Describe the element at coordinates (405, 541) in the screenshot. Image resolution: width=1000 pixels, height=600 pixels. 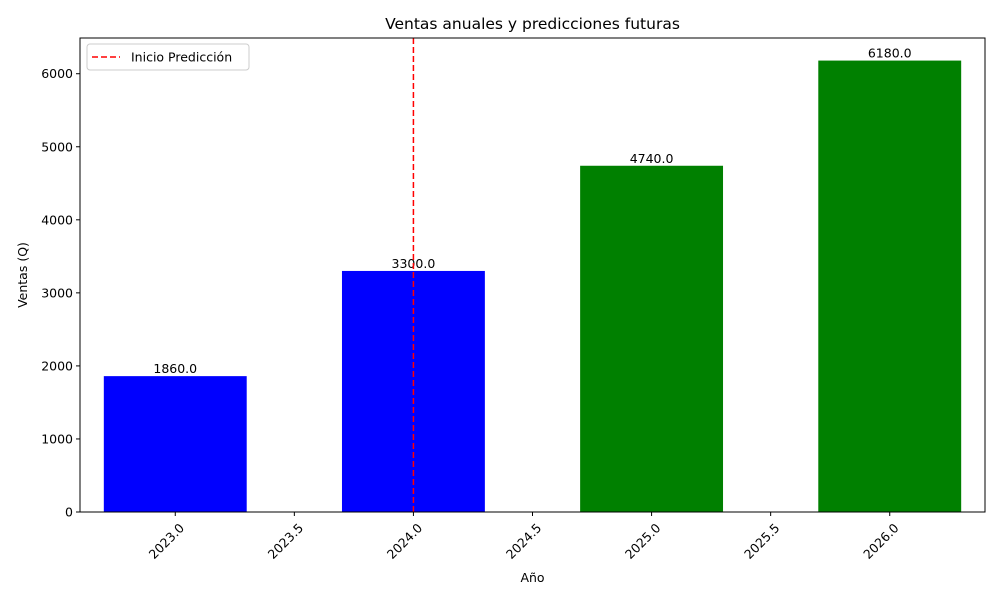
I see `x-tick-label: 2024.0` at that location.